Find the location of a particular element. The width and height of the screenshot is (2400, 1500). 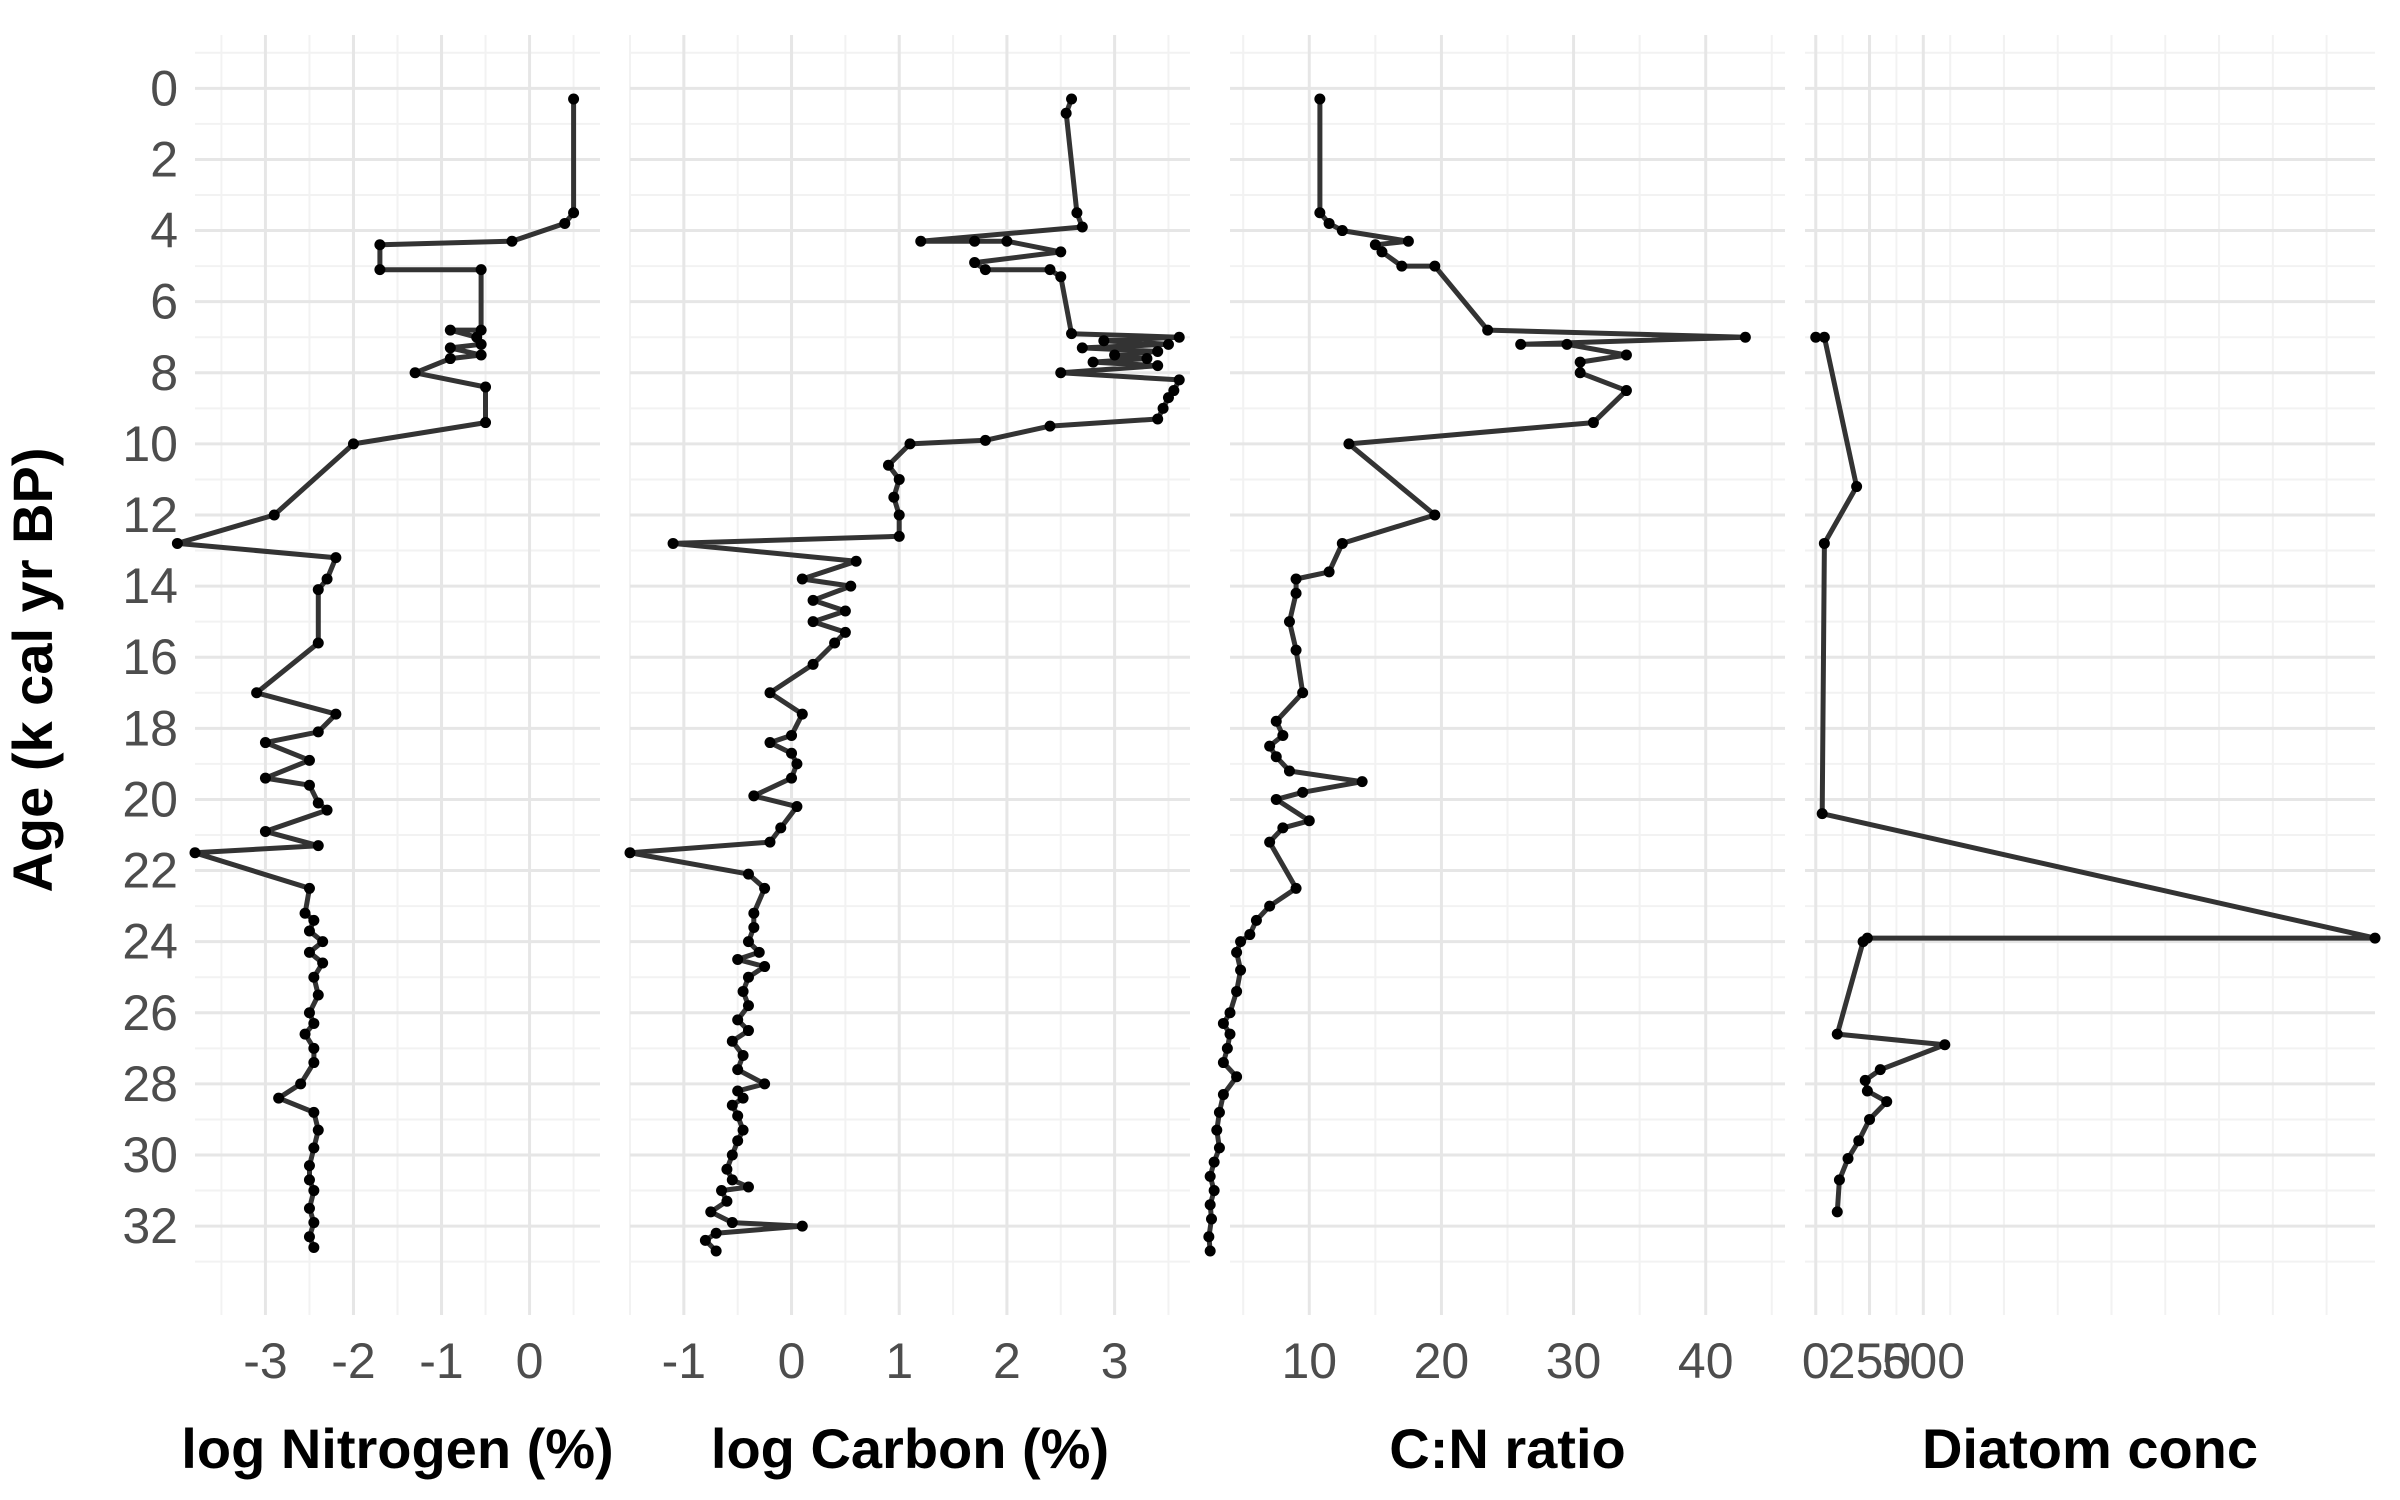

y-tick-label: 28 is located at coordinates (150, 1084).